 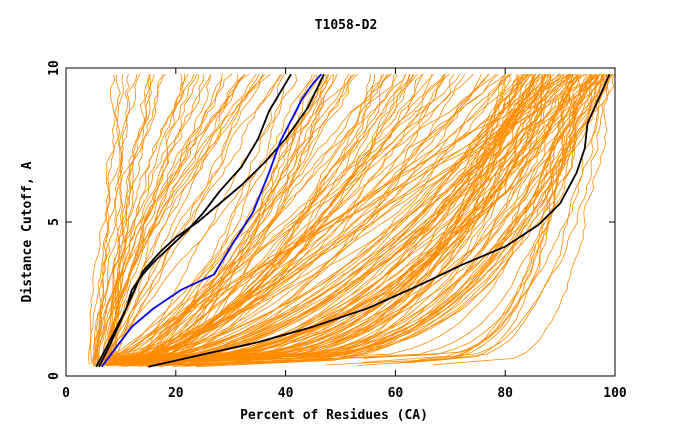 What do you see at coordinates (505, 393) in the screenshot?
I see `x-tick-label: 80` at bounding box center [505, 393].